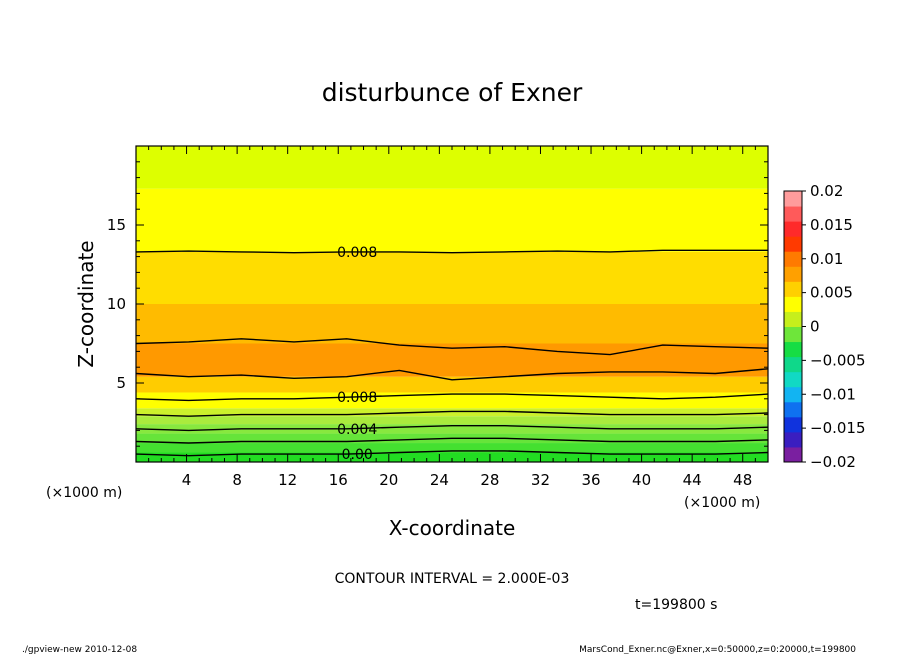  What do you see at coordinates (833, 394) in the screenshot?
I see `colorbar-tick-label-6: −0.01` at bounding box center [833, 394].